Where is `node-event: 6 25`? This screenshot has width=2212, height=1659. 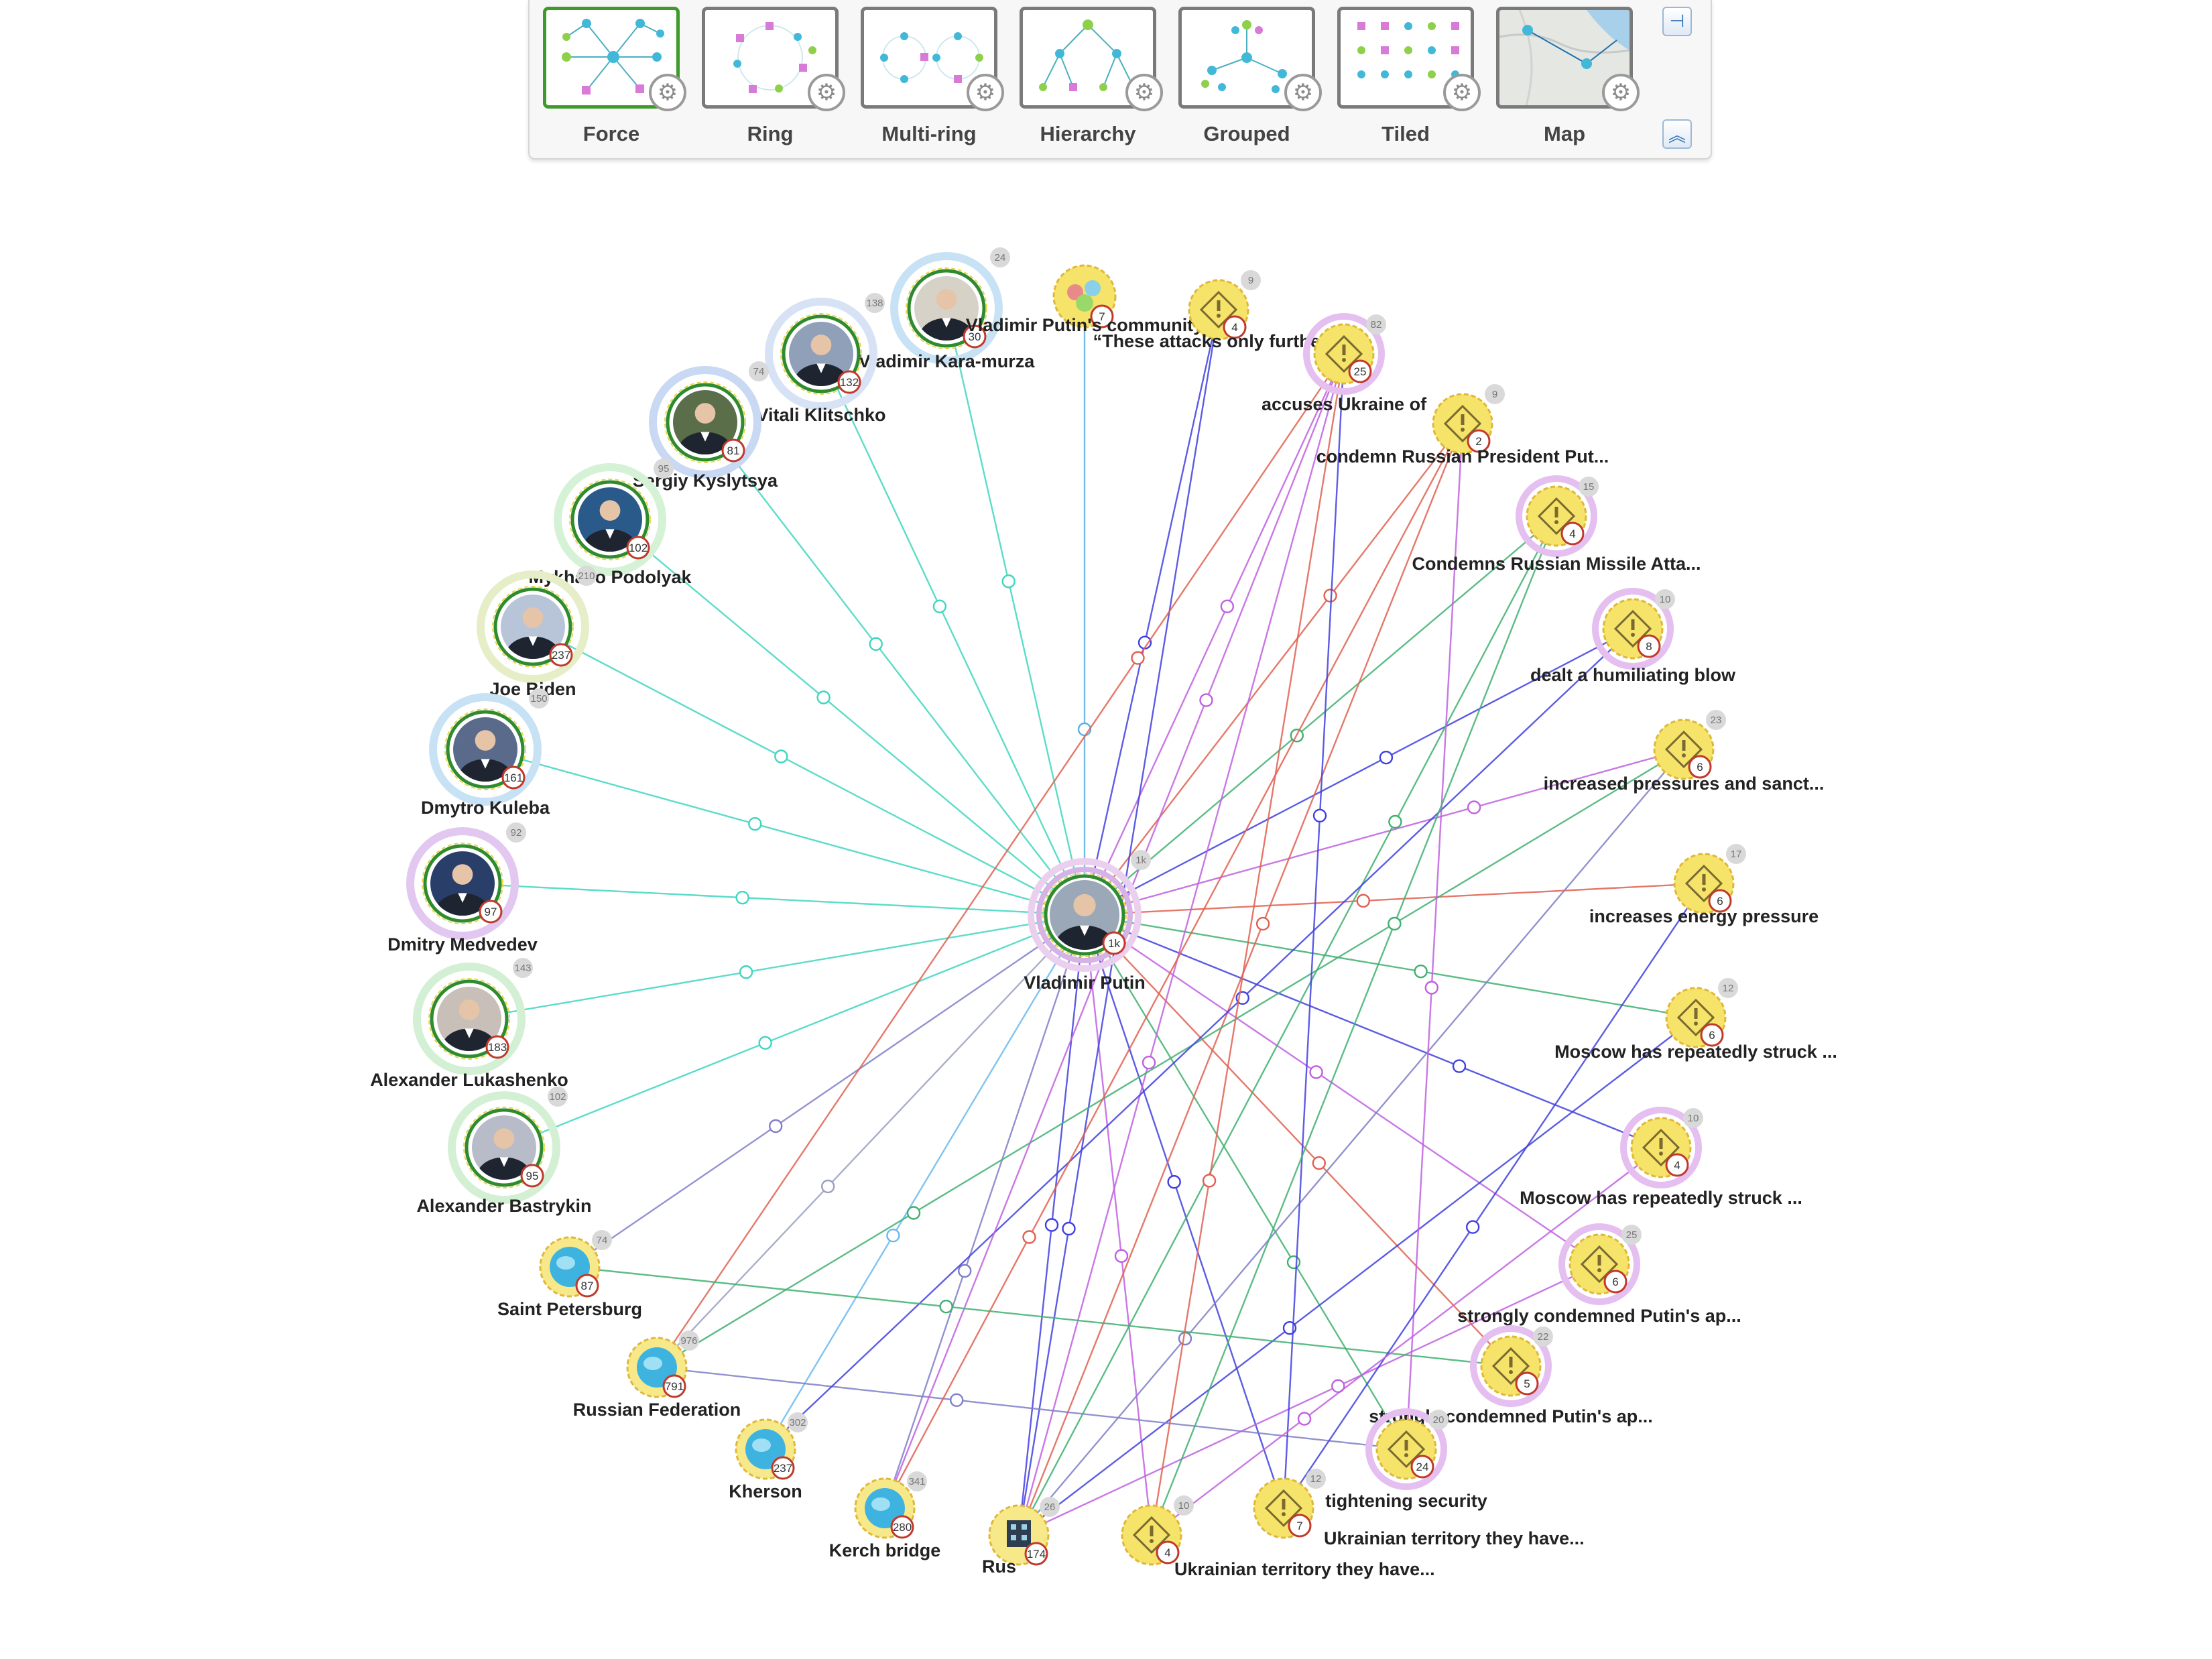
node-event: 6 25 is located at coordinates (1600, 1264).